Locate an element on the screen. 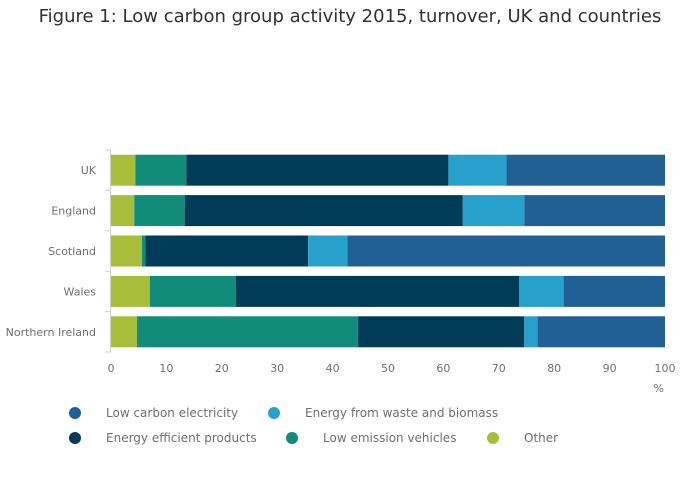 Image resolution: width=700 pixels, height=502 pixels. x-axis-label: % is located at coordinates (659, 388).